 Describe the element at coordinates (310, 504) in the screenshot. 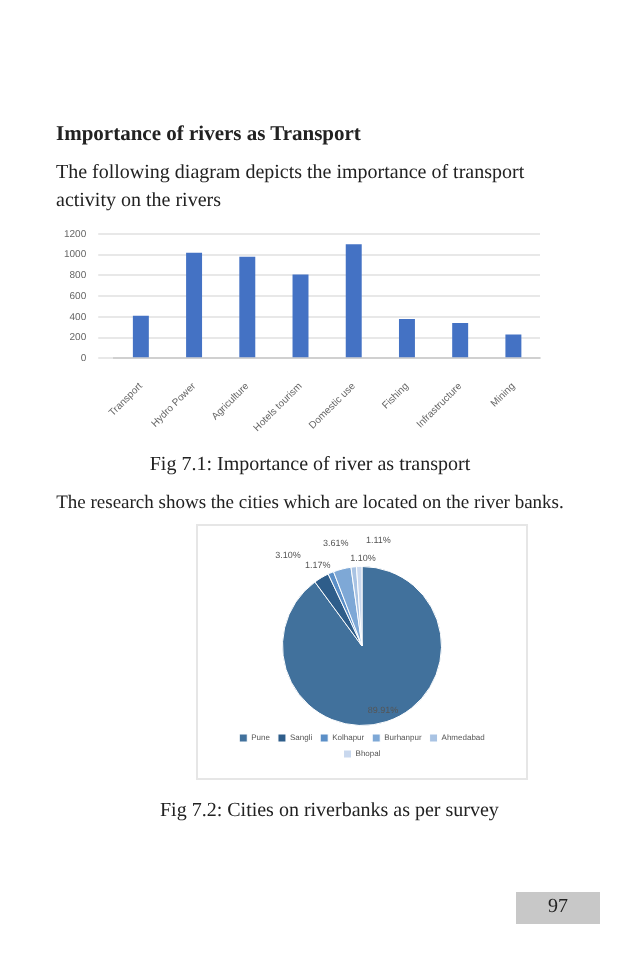

I see `chart-subtitle: The research shows the cities which are located on the river banks.` at that location.